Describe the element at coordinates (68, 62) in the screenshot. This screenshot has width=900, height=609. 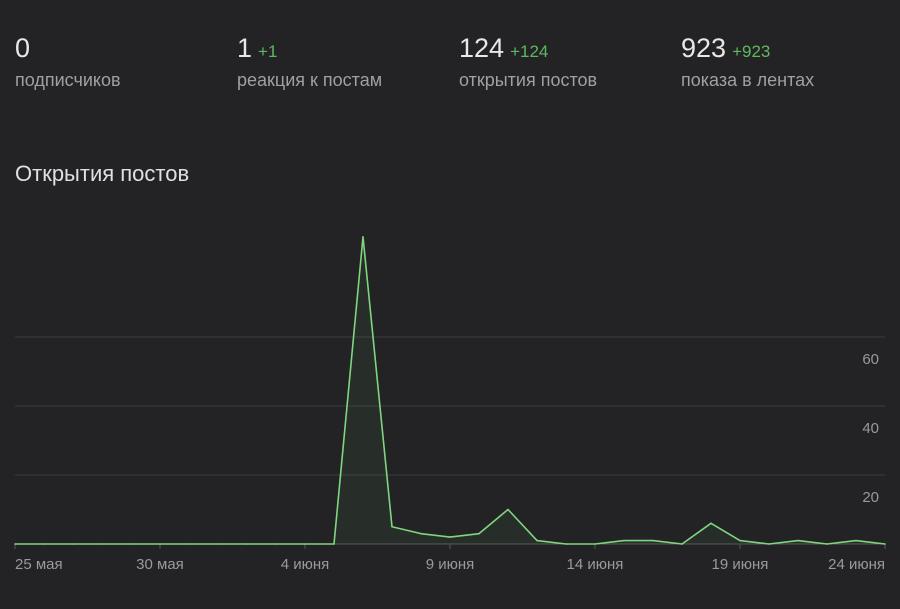
I see `stat-subscribers: 0 подписчиков` at that location.